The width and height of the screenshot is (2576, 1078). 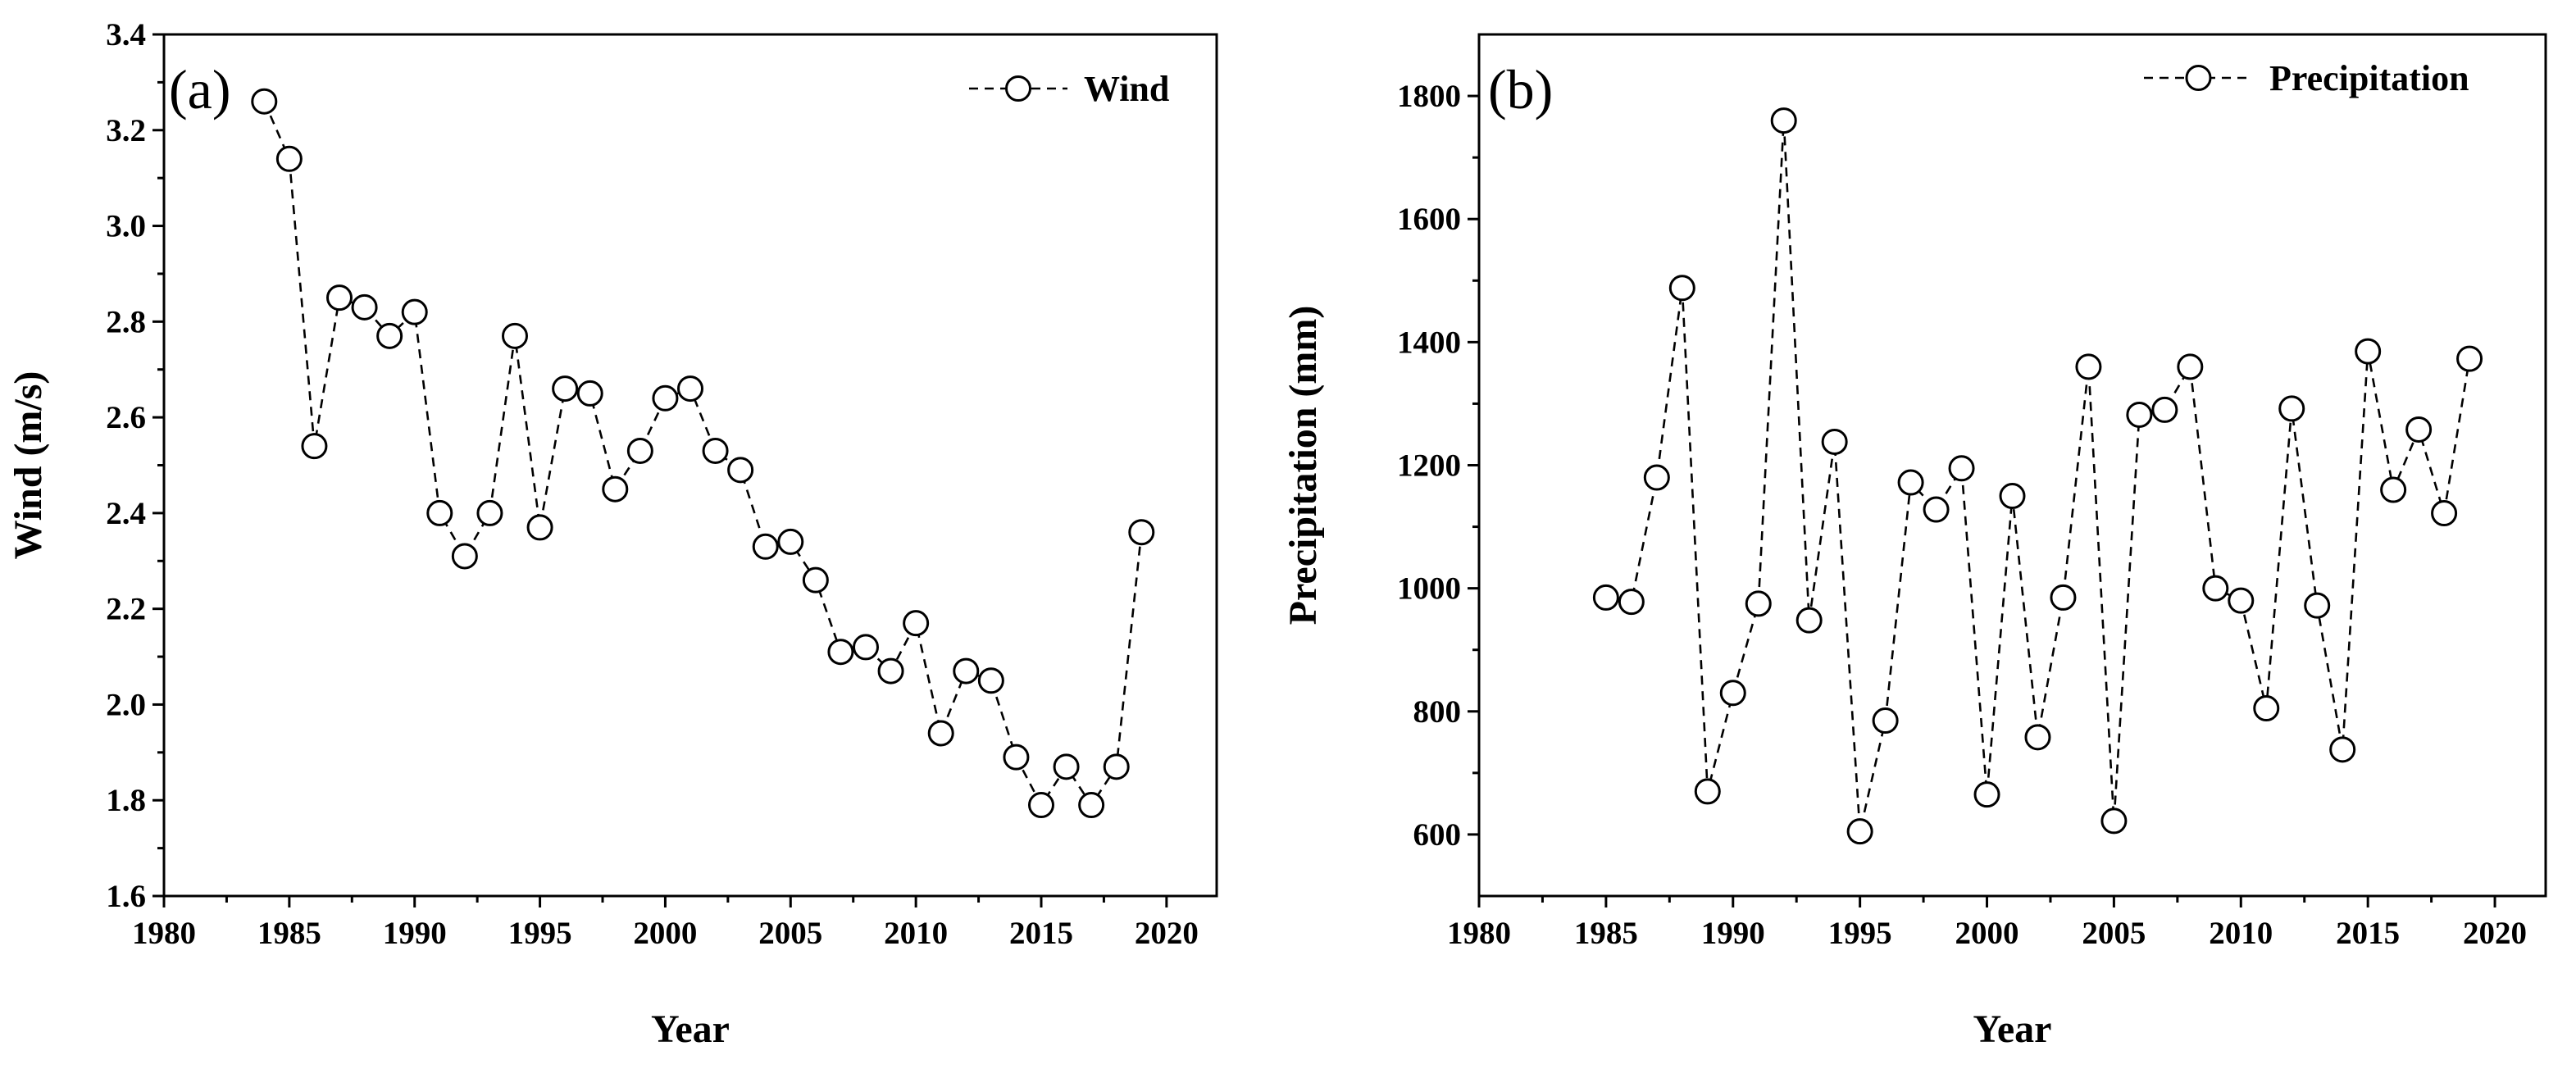 I want to click on legend-label: Wind, so click(x=1126, y=89).